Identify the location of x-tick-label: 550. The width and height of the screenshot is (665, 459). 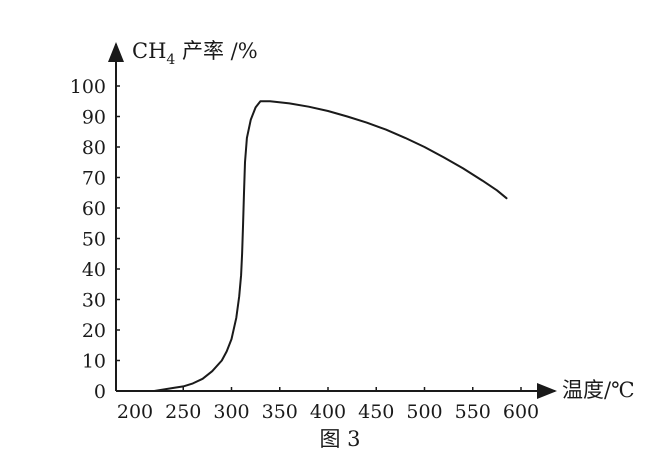
(473, 412).